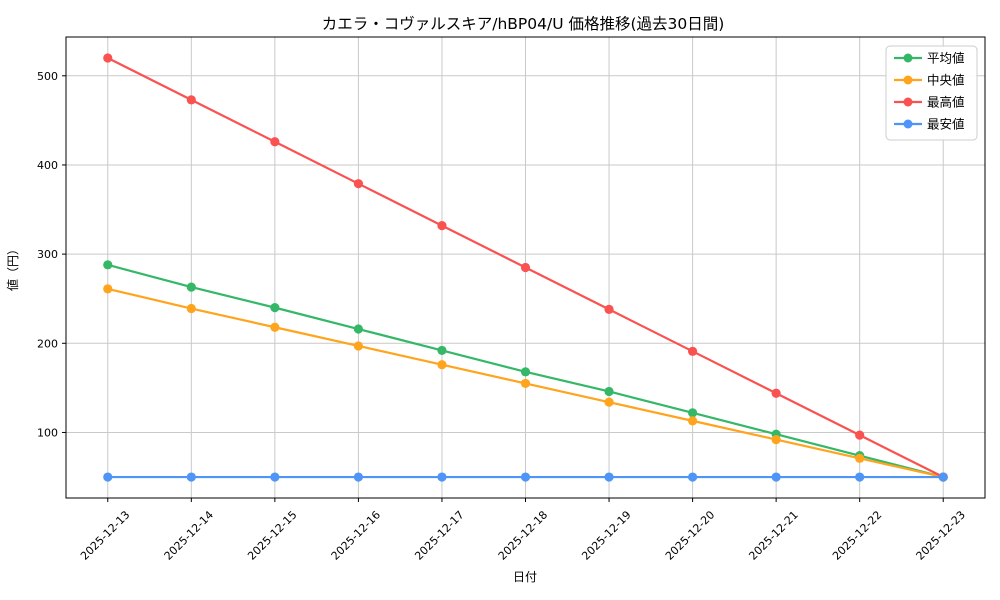 This screenshot has height=600, width=1000. What do you see at coordinates (946, 124) in the screenshot?
I see `legend-label: 最安値` at bounding box center [946, 124].